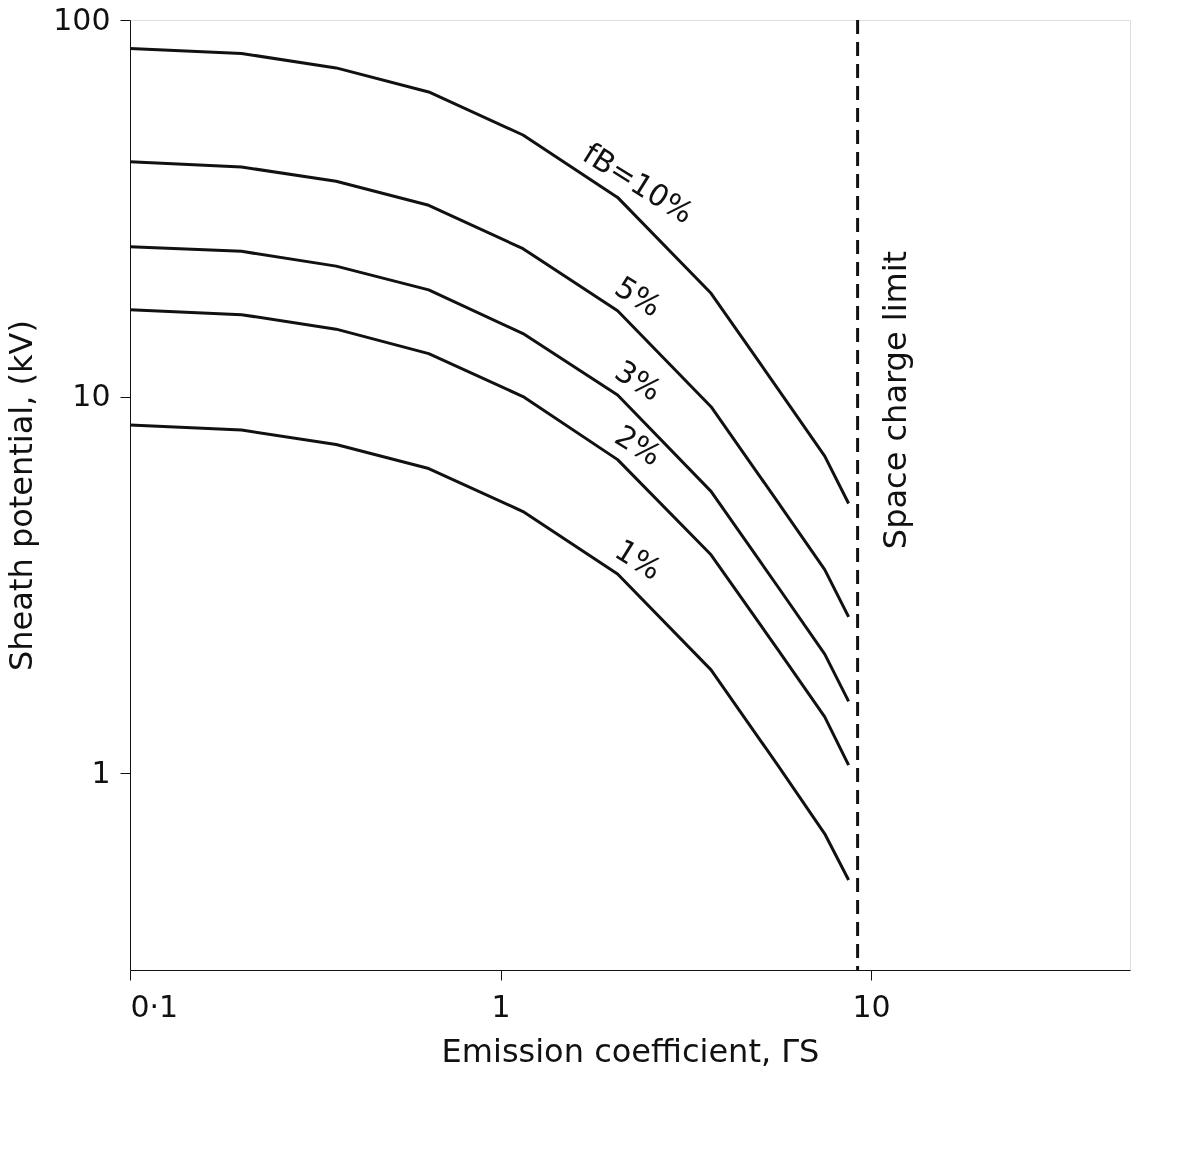 The image size is (1193, 1169). Describe the element at coordinates (101, 772) in the screenshot. I see `y-tick-label: 1` at that location.